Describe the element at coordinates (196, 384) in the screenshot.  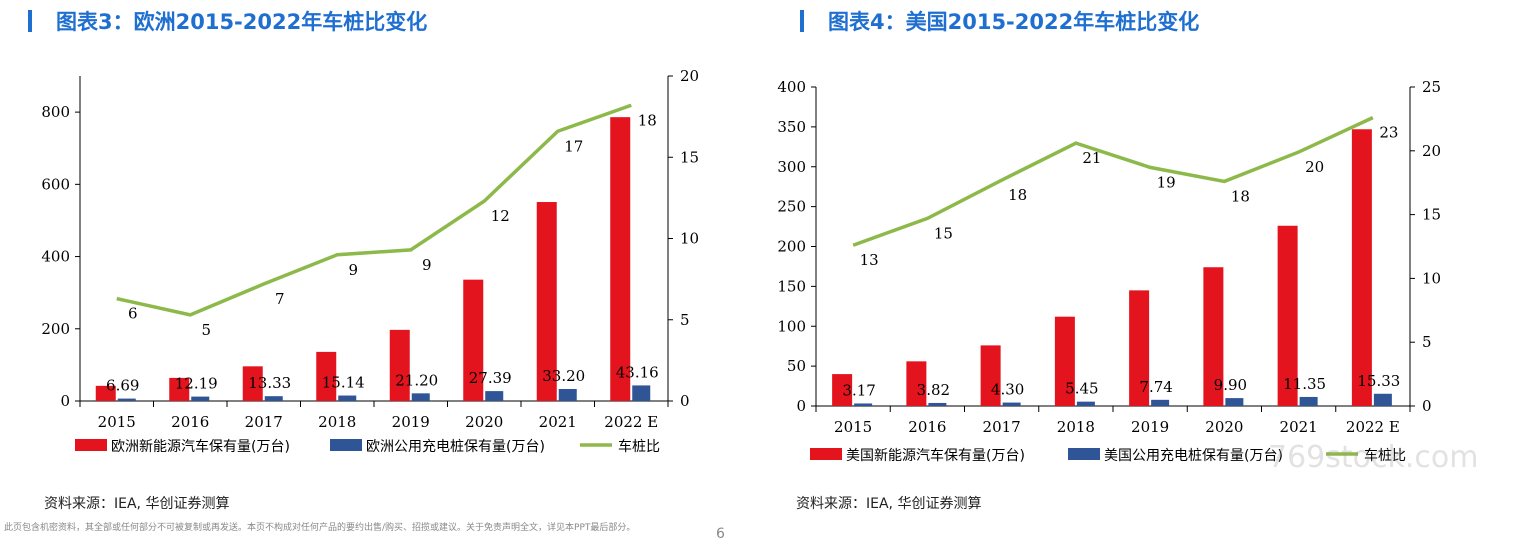
I see `europe-charger-label: 12.19` at that location.